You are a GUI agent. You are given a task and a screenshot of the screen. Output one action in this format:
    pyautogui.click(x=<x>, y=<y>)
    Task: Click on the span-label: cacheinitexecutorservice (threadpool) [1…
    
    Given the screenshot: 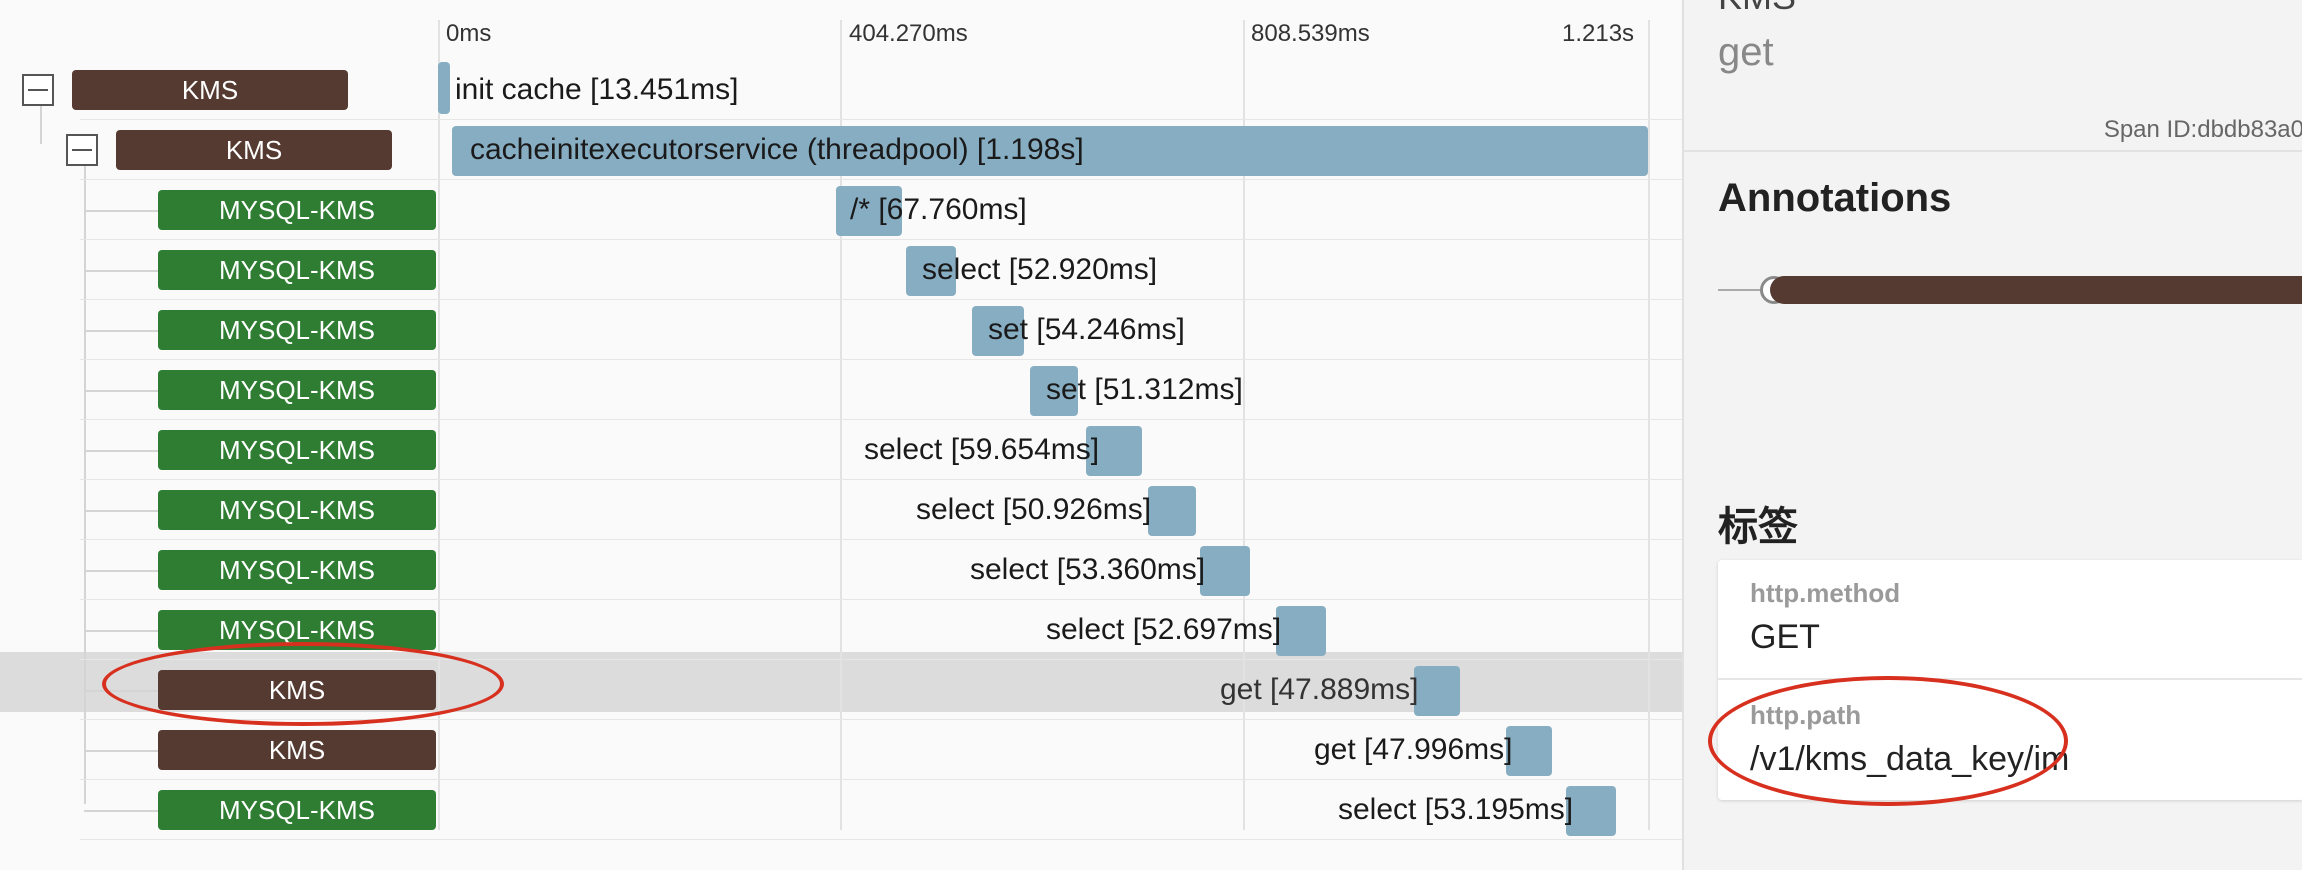 What is the action you would take?
    pyautogui.click(x=777, y=149)
    